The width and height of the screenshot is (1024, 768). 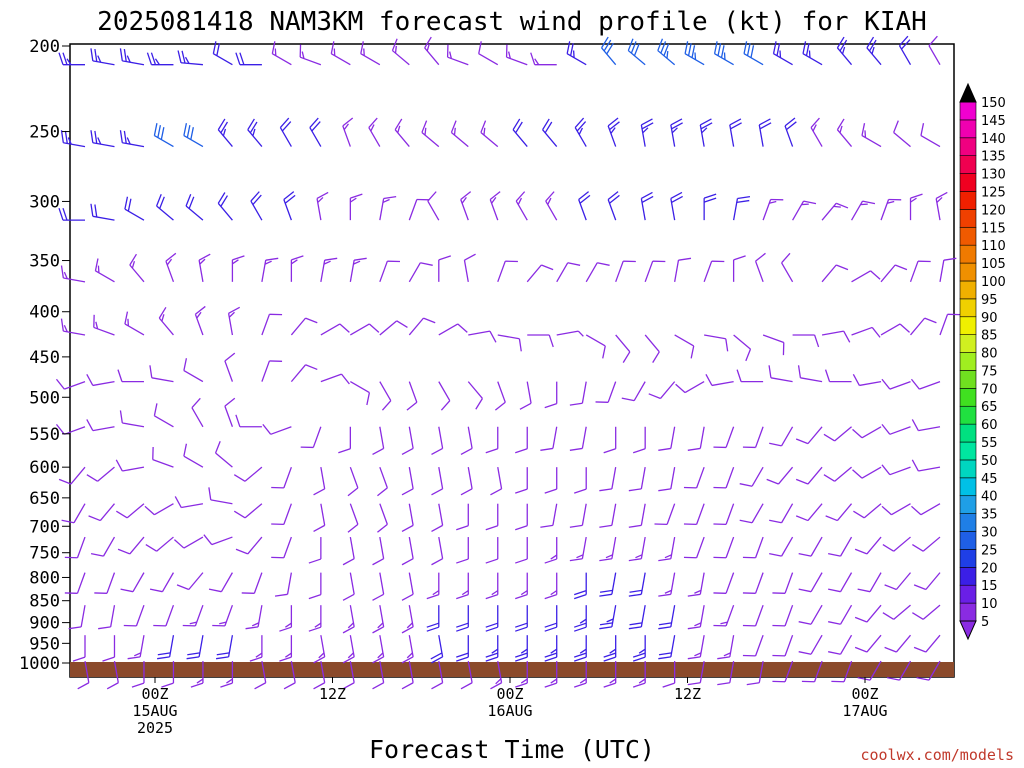 I want to click on colorbar-label: 135, so click(x=993, y=157).